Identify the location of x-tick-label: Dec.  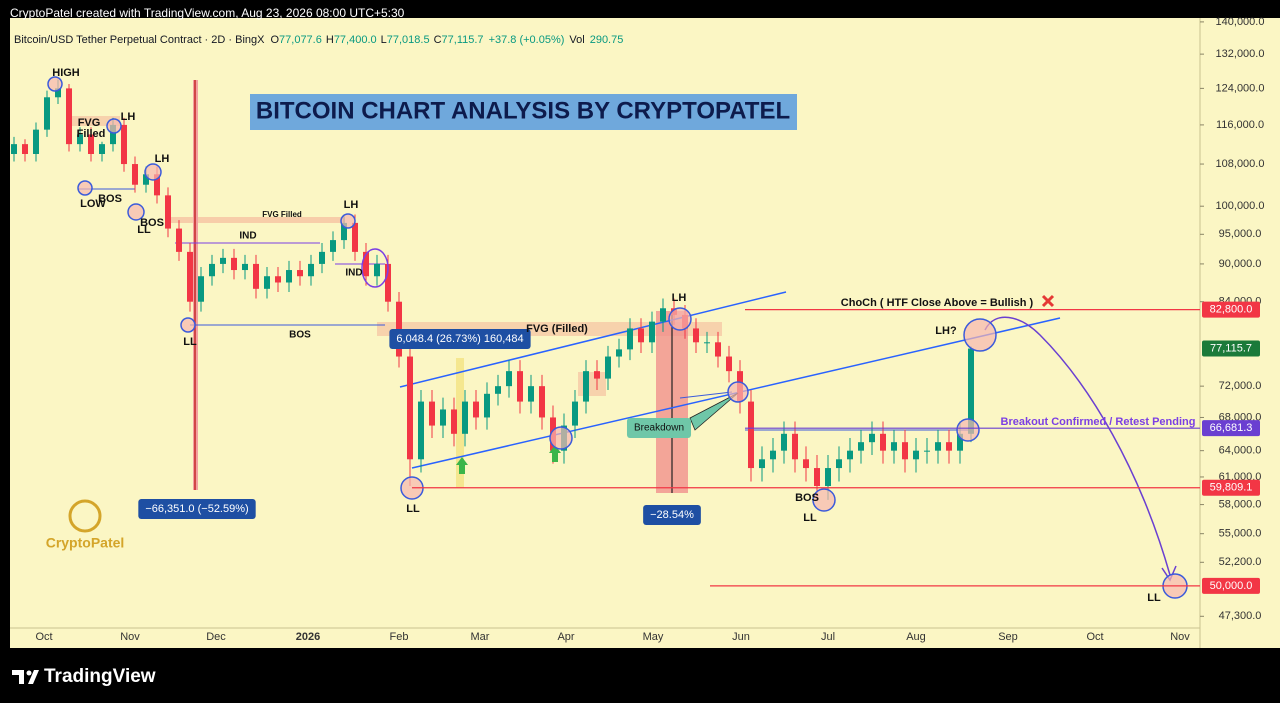
(216, 637).